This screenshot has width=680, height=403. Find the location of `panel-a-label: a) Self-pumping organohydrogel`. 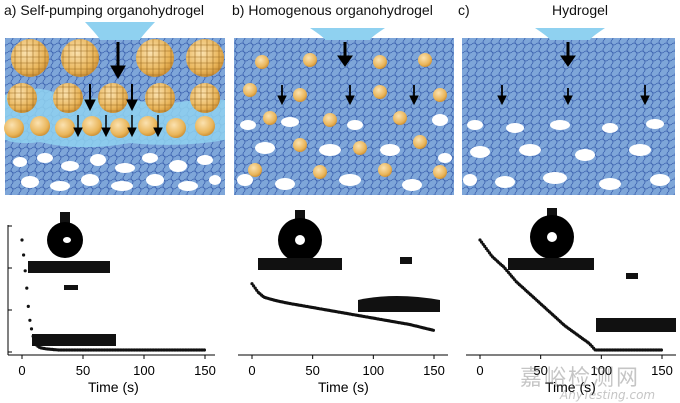

panel-a-label: a) Self-pumping organohydrogel is located at coordinates (104, 10).